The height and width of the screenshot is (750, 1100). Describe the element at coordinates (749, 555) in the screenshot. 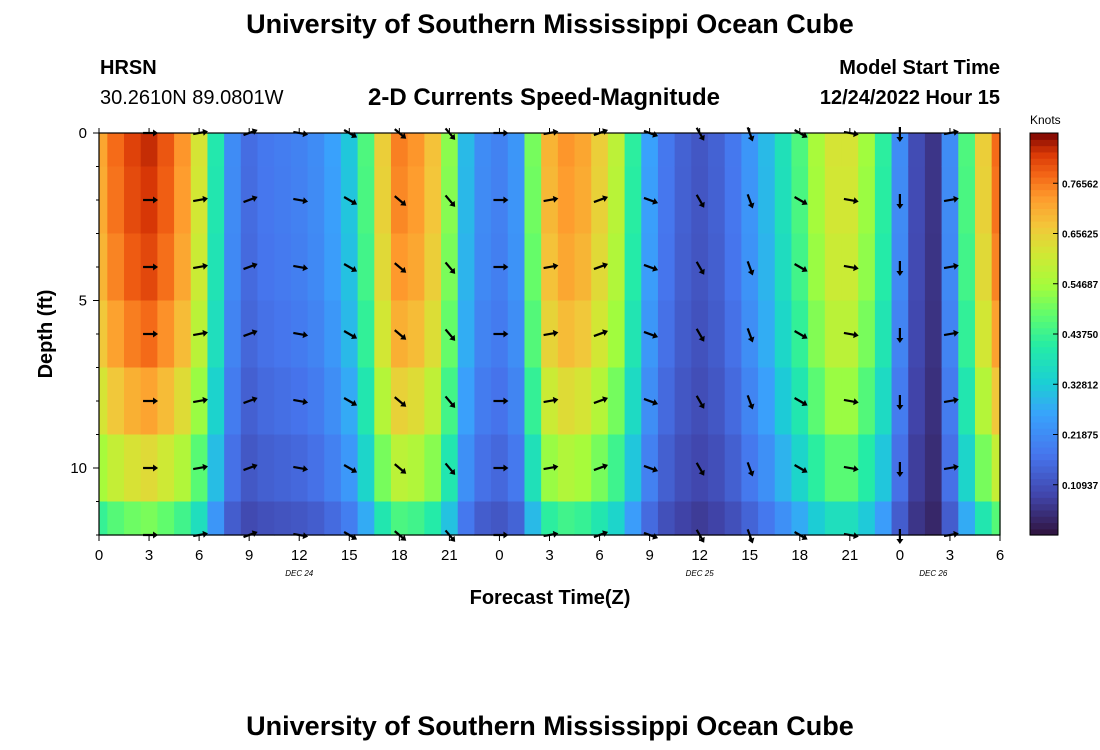

I see `x-tick-label: 15` at that location.